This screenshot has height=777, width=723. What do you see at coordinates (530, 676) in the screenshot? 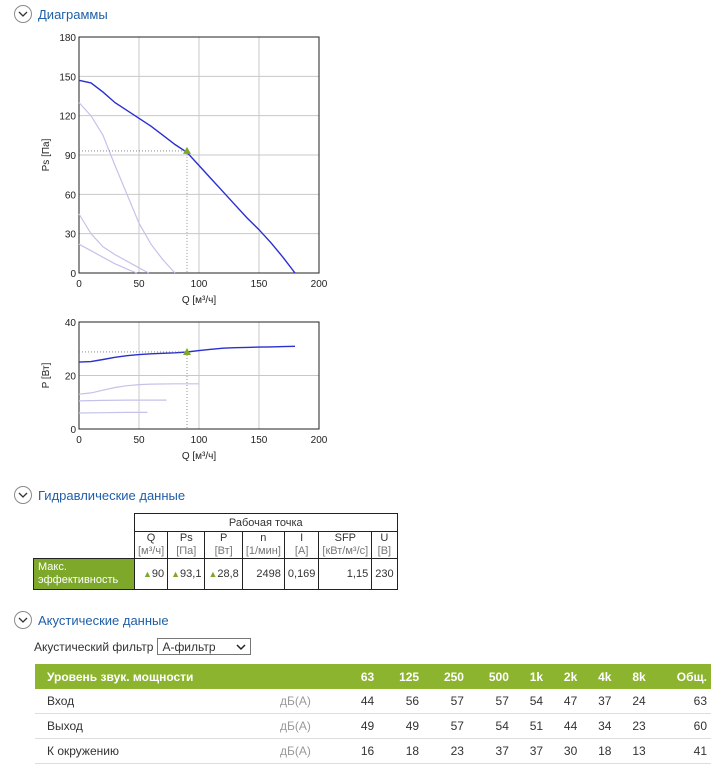
I see `band-header: 1k` at bounding box center [530, 676].